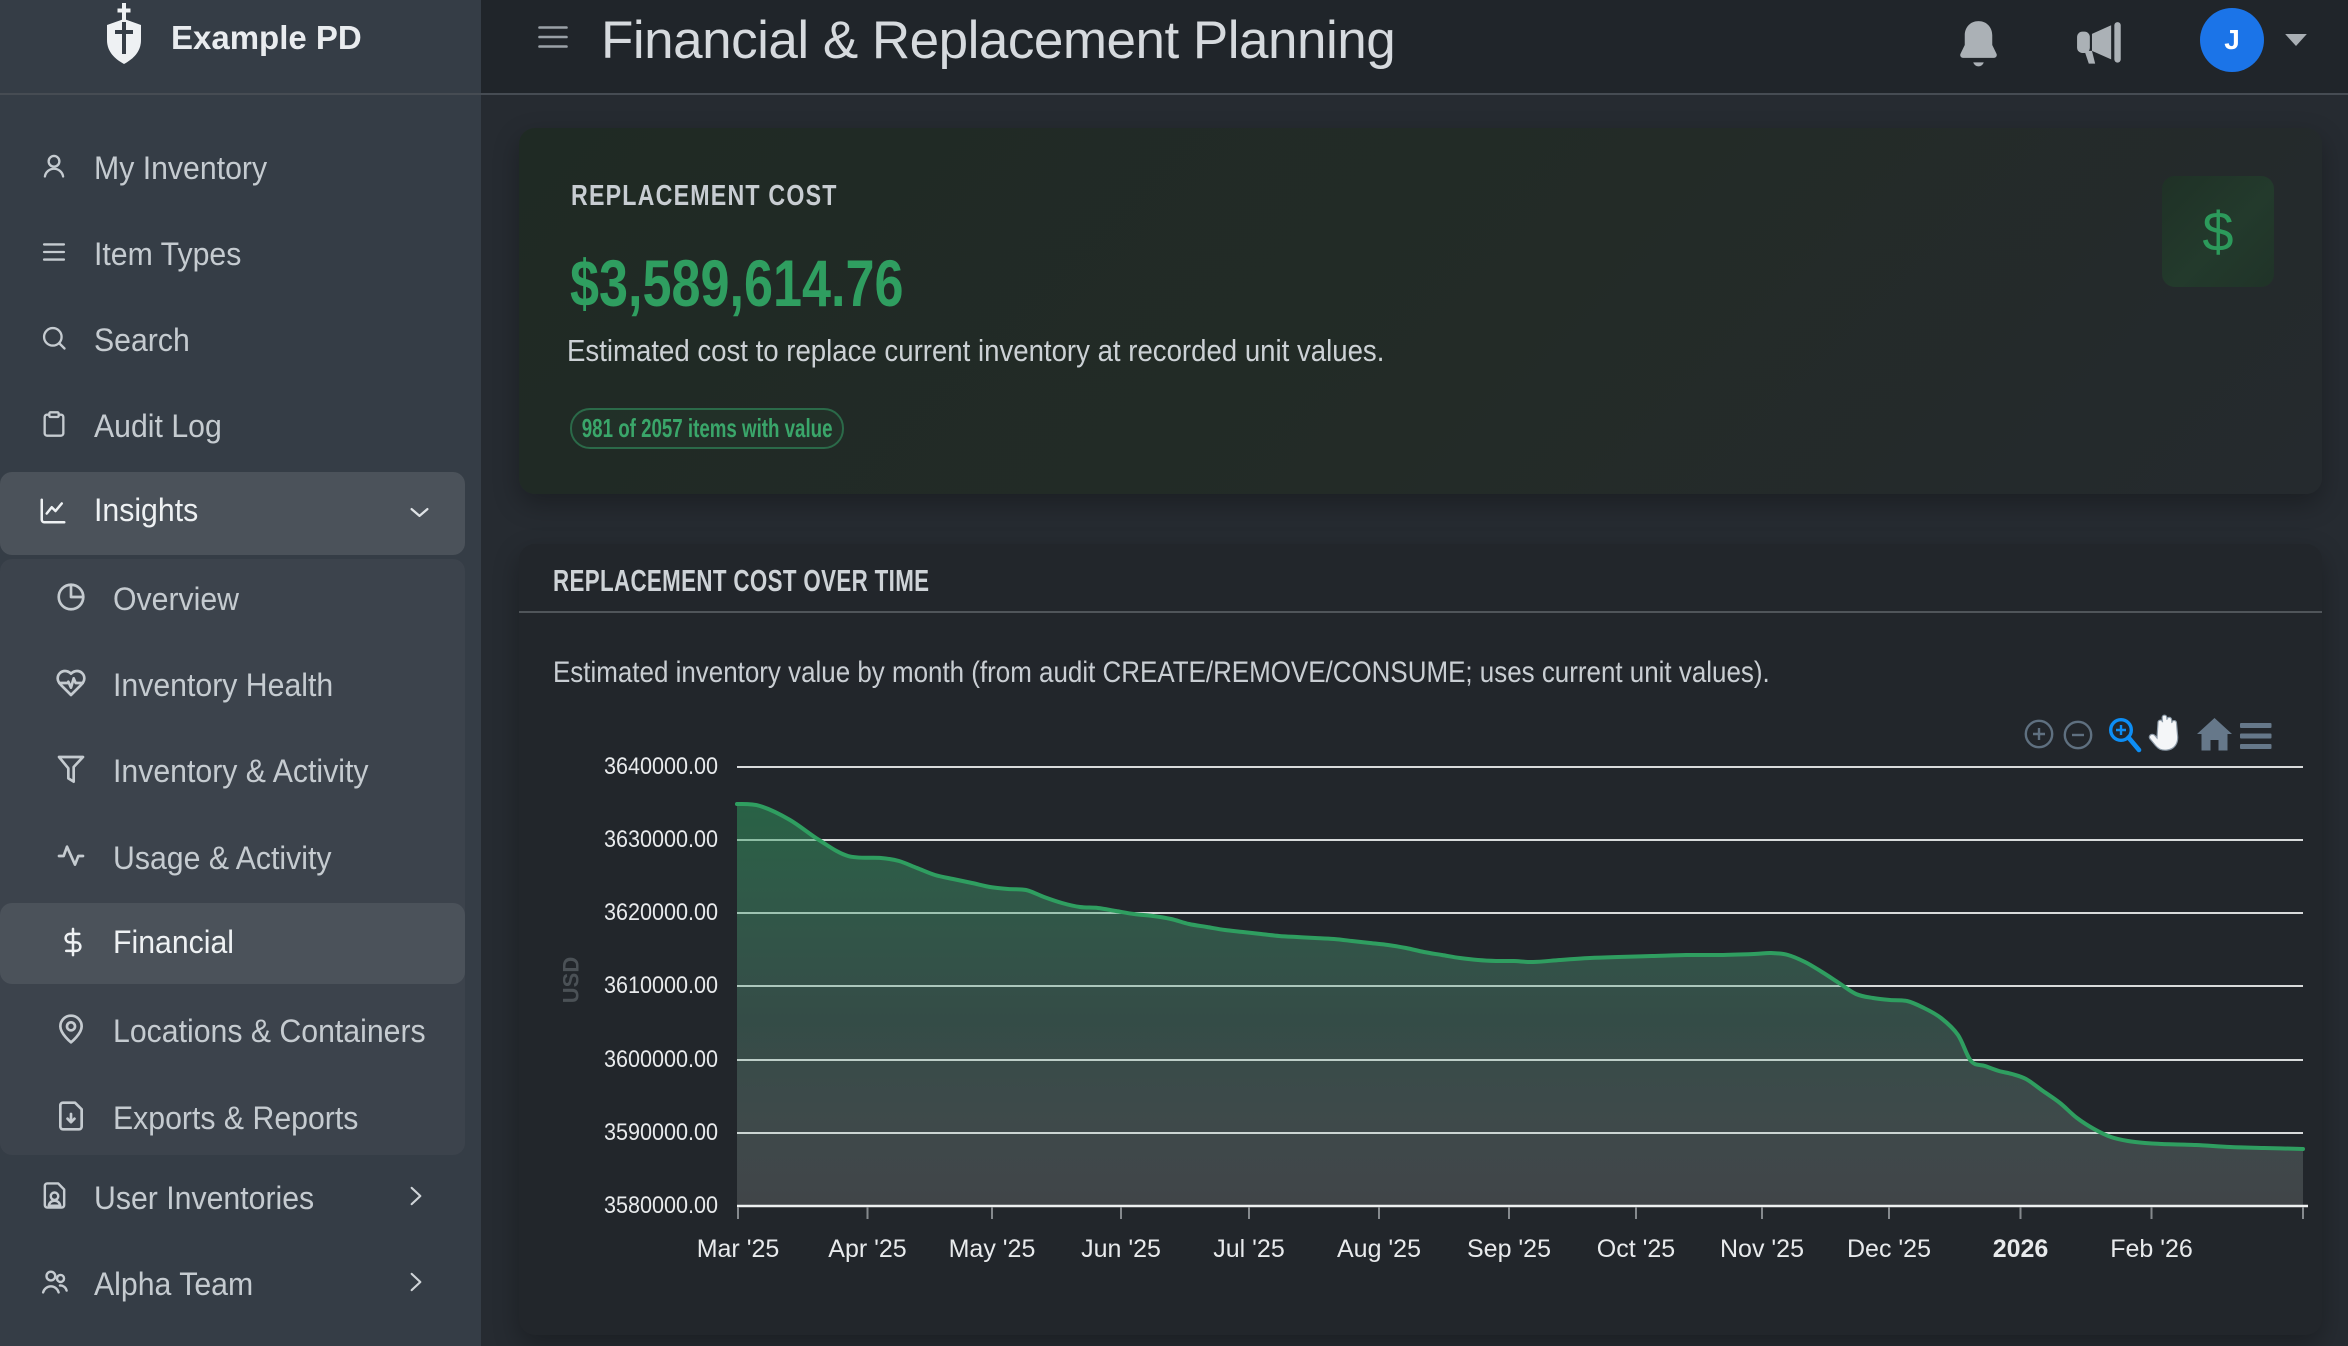 The image size is (2348, 1346). What do you see at coordinates (661, 1132) in the screenshot?
I see `svg-text: 3590000.00` at bounding box center [661, 1132].